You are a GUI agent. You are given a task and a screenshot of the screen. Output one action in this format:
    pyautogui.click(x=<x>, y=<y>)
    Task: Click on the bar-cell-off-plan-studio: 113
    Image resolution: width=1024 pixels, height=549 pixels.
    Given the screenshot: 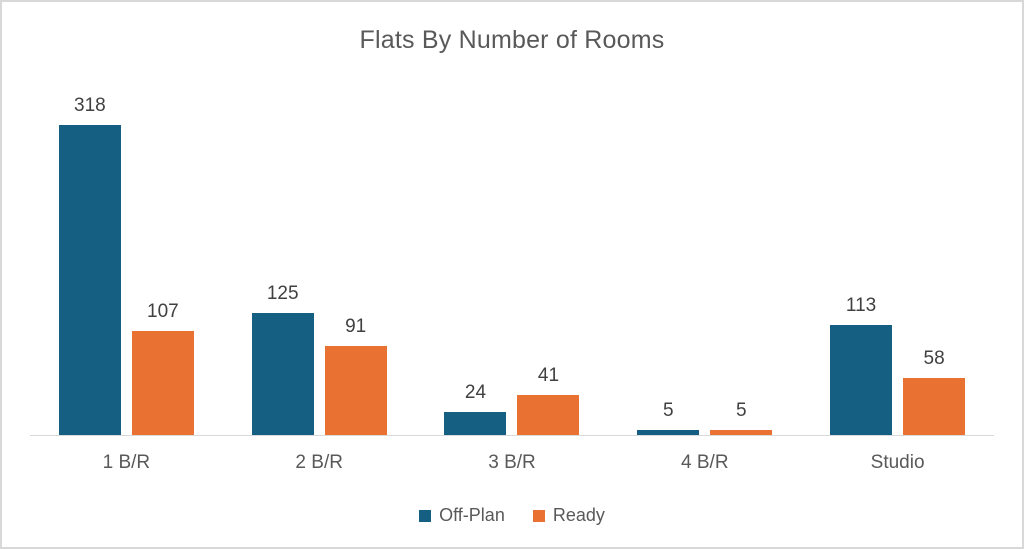 What is the action you would take?
    pyautogui.click(x=861, y=365)
    